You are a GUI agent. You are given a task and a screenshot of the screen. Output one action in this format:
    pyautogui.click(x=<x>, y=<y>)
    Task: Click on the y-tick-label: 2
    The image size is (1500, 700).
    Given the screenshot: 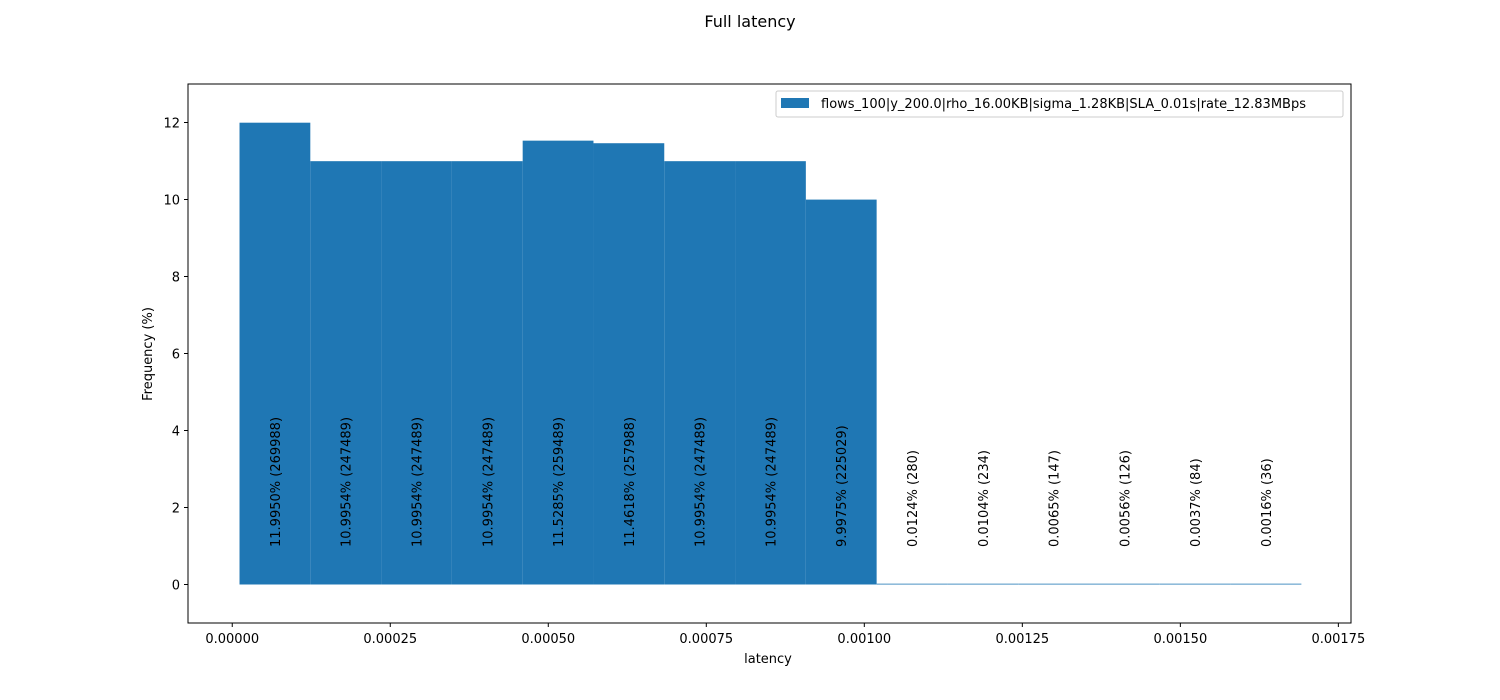 What is the action you would take?
    pyautogui.click(x=176, y=509)
    